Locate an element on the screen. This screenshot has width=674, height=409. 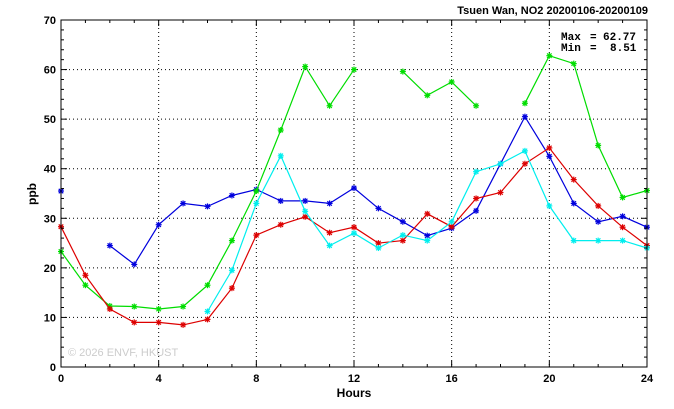
y-tick-label: 0 is located at coordinates (53, 368).